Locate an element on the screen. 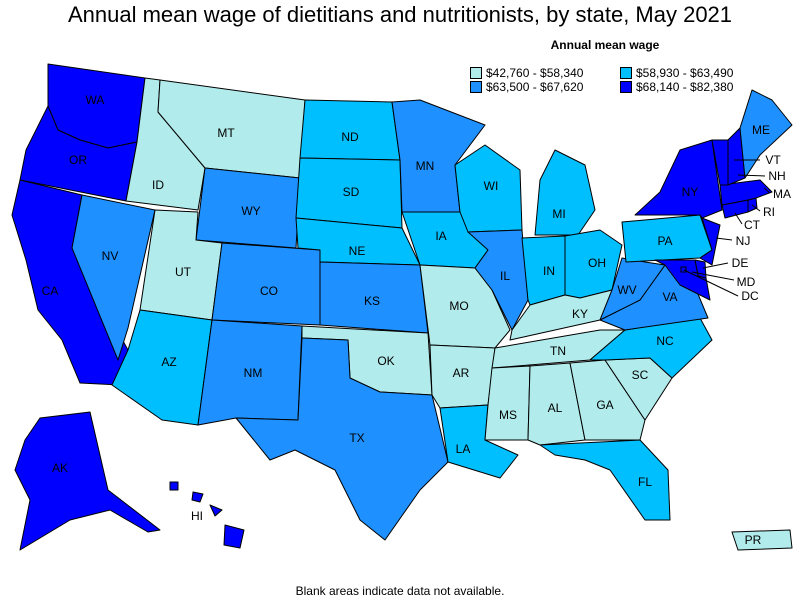 This screenshot has height=600, width=800. label-wi: WI is located at coordinates (491, 186).